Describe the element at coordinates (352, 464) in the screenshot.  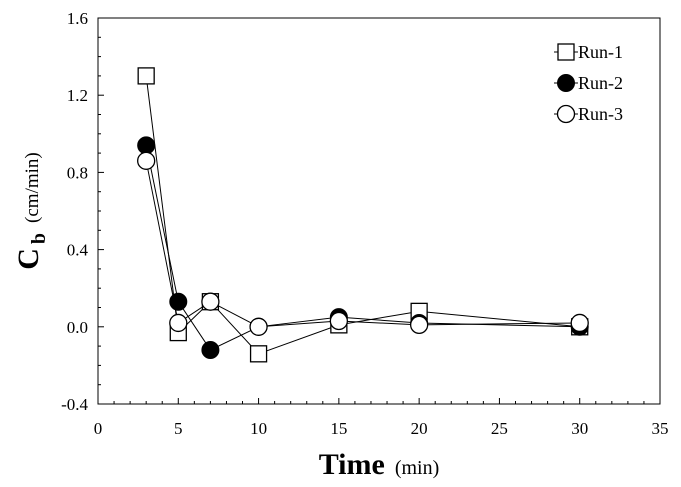
I see `x-axis-title-main: Time` at that location.